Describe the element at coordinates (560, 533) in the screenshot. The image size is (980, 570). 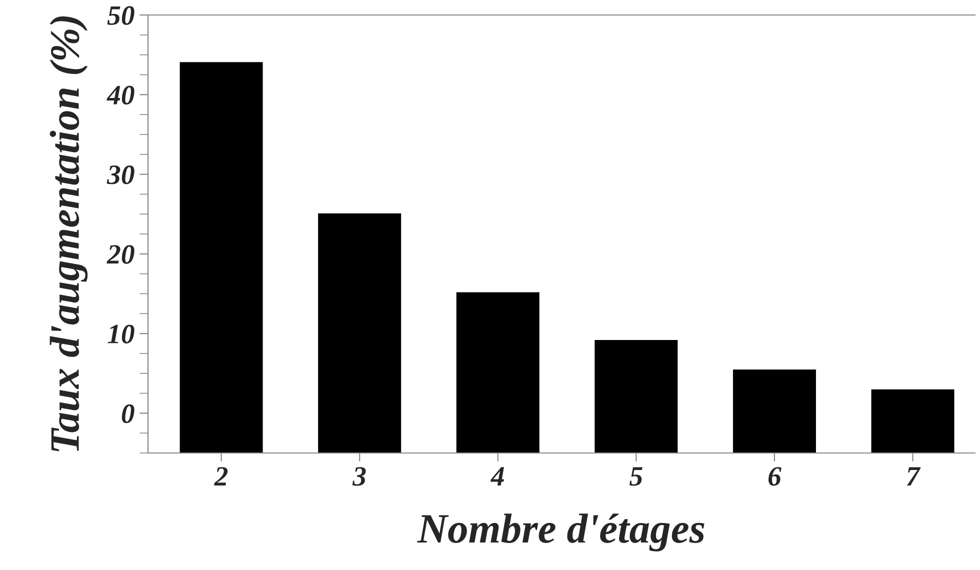
I see `x-axis-title: Nombre d'étages` at that location.